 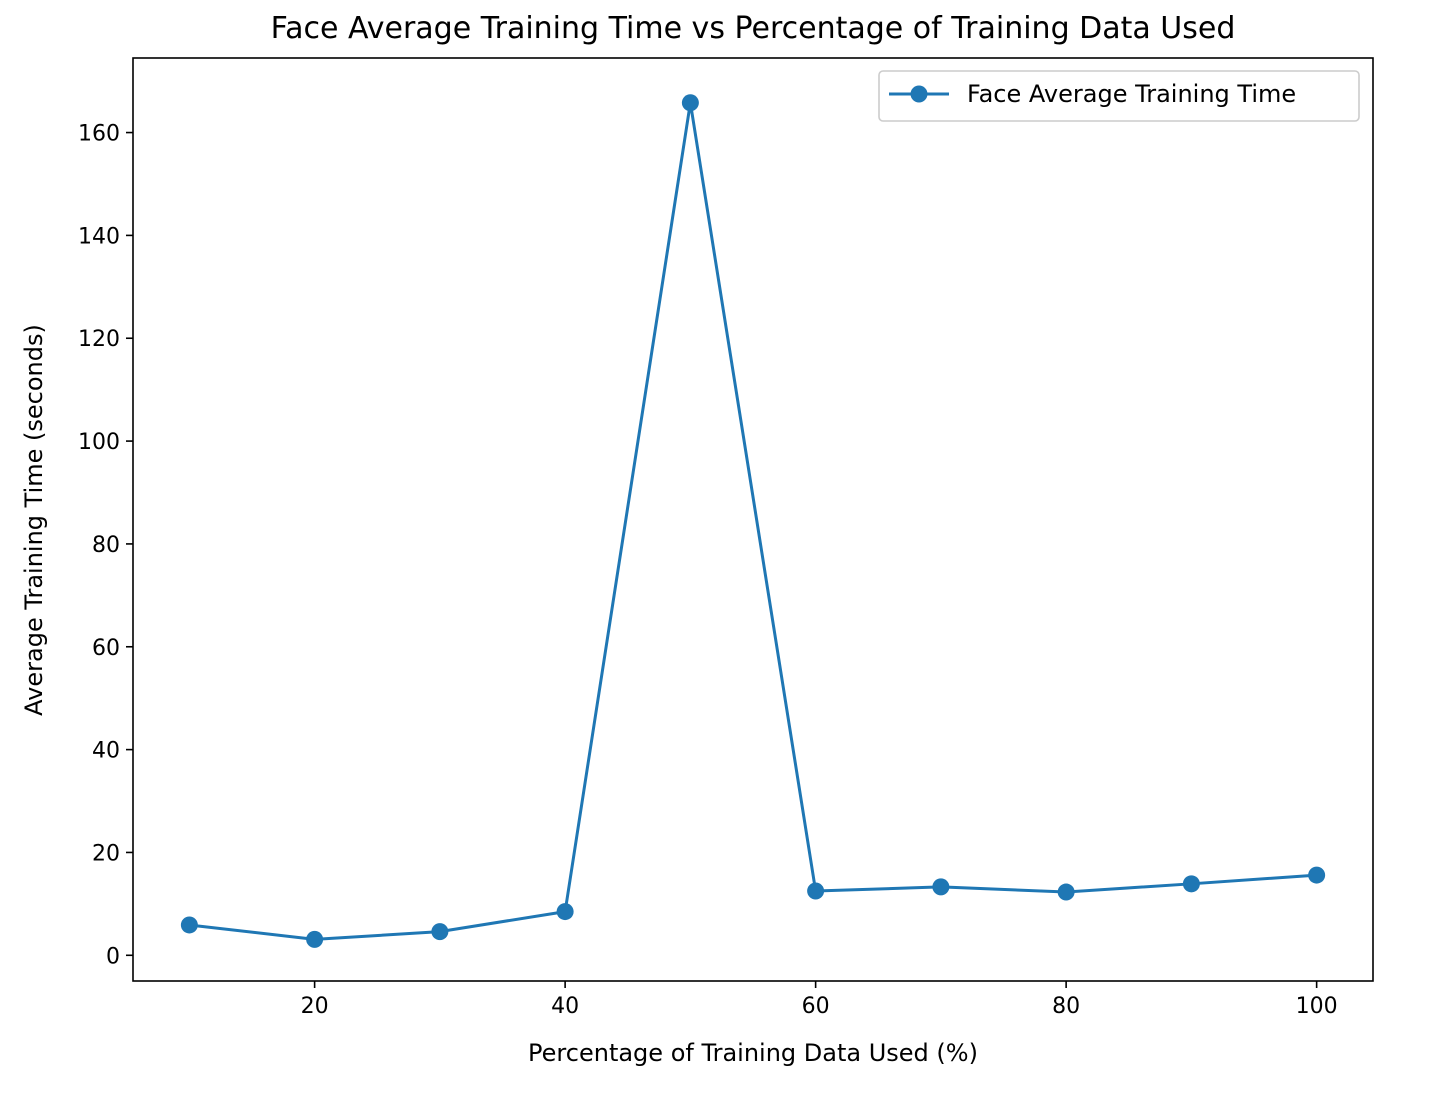 I want to click on y-tick-label: 80, so click(x=106, y=545).